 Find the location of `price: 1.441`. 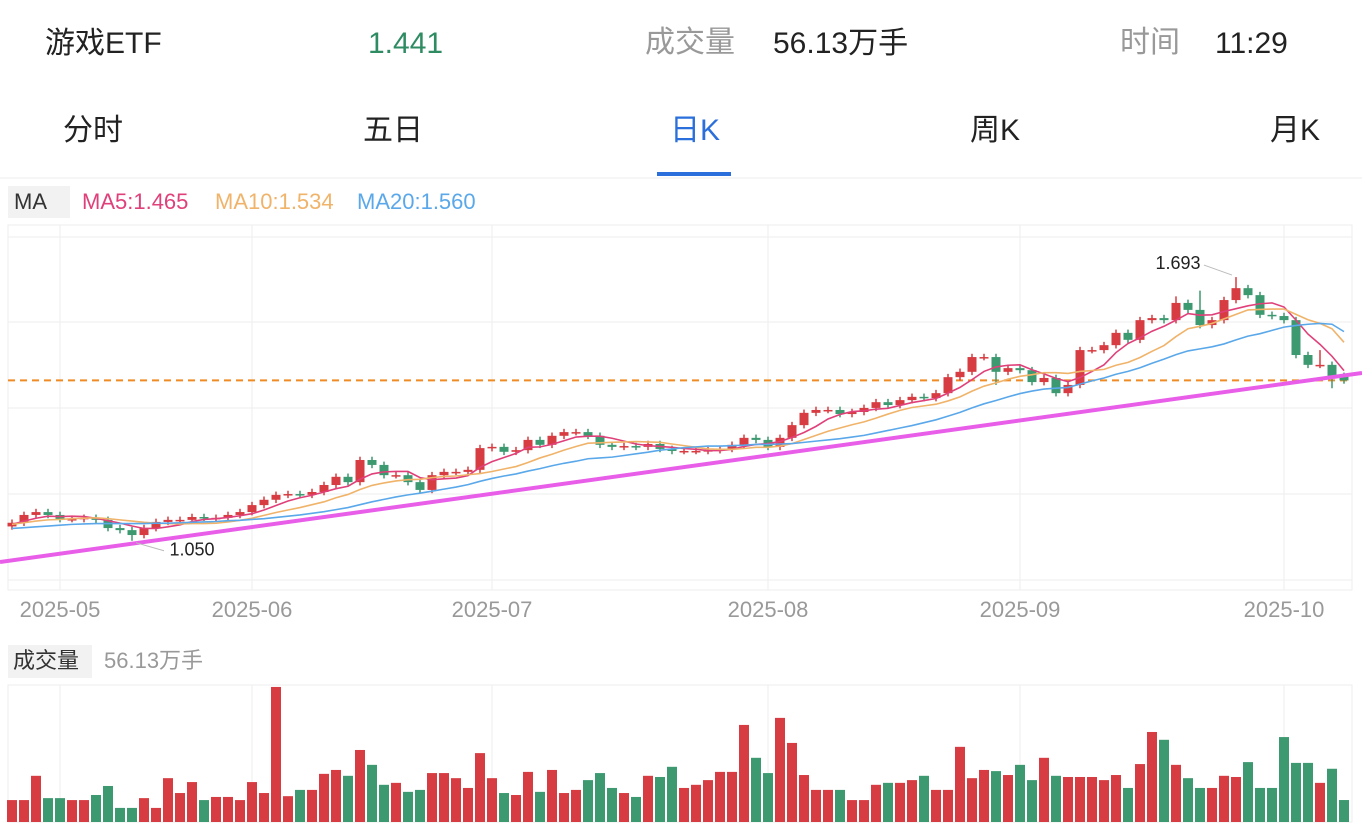

price: 1.441 is located at coordinates (405, 43).